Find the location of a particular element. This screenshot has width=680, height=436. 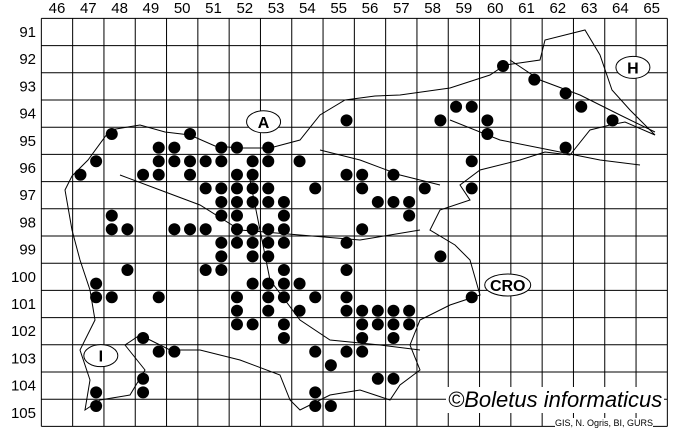

column-label: 52 is located at coordinates (244, 8).